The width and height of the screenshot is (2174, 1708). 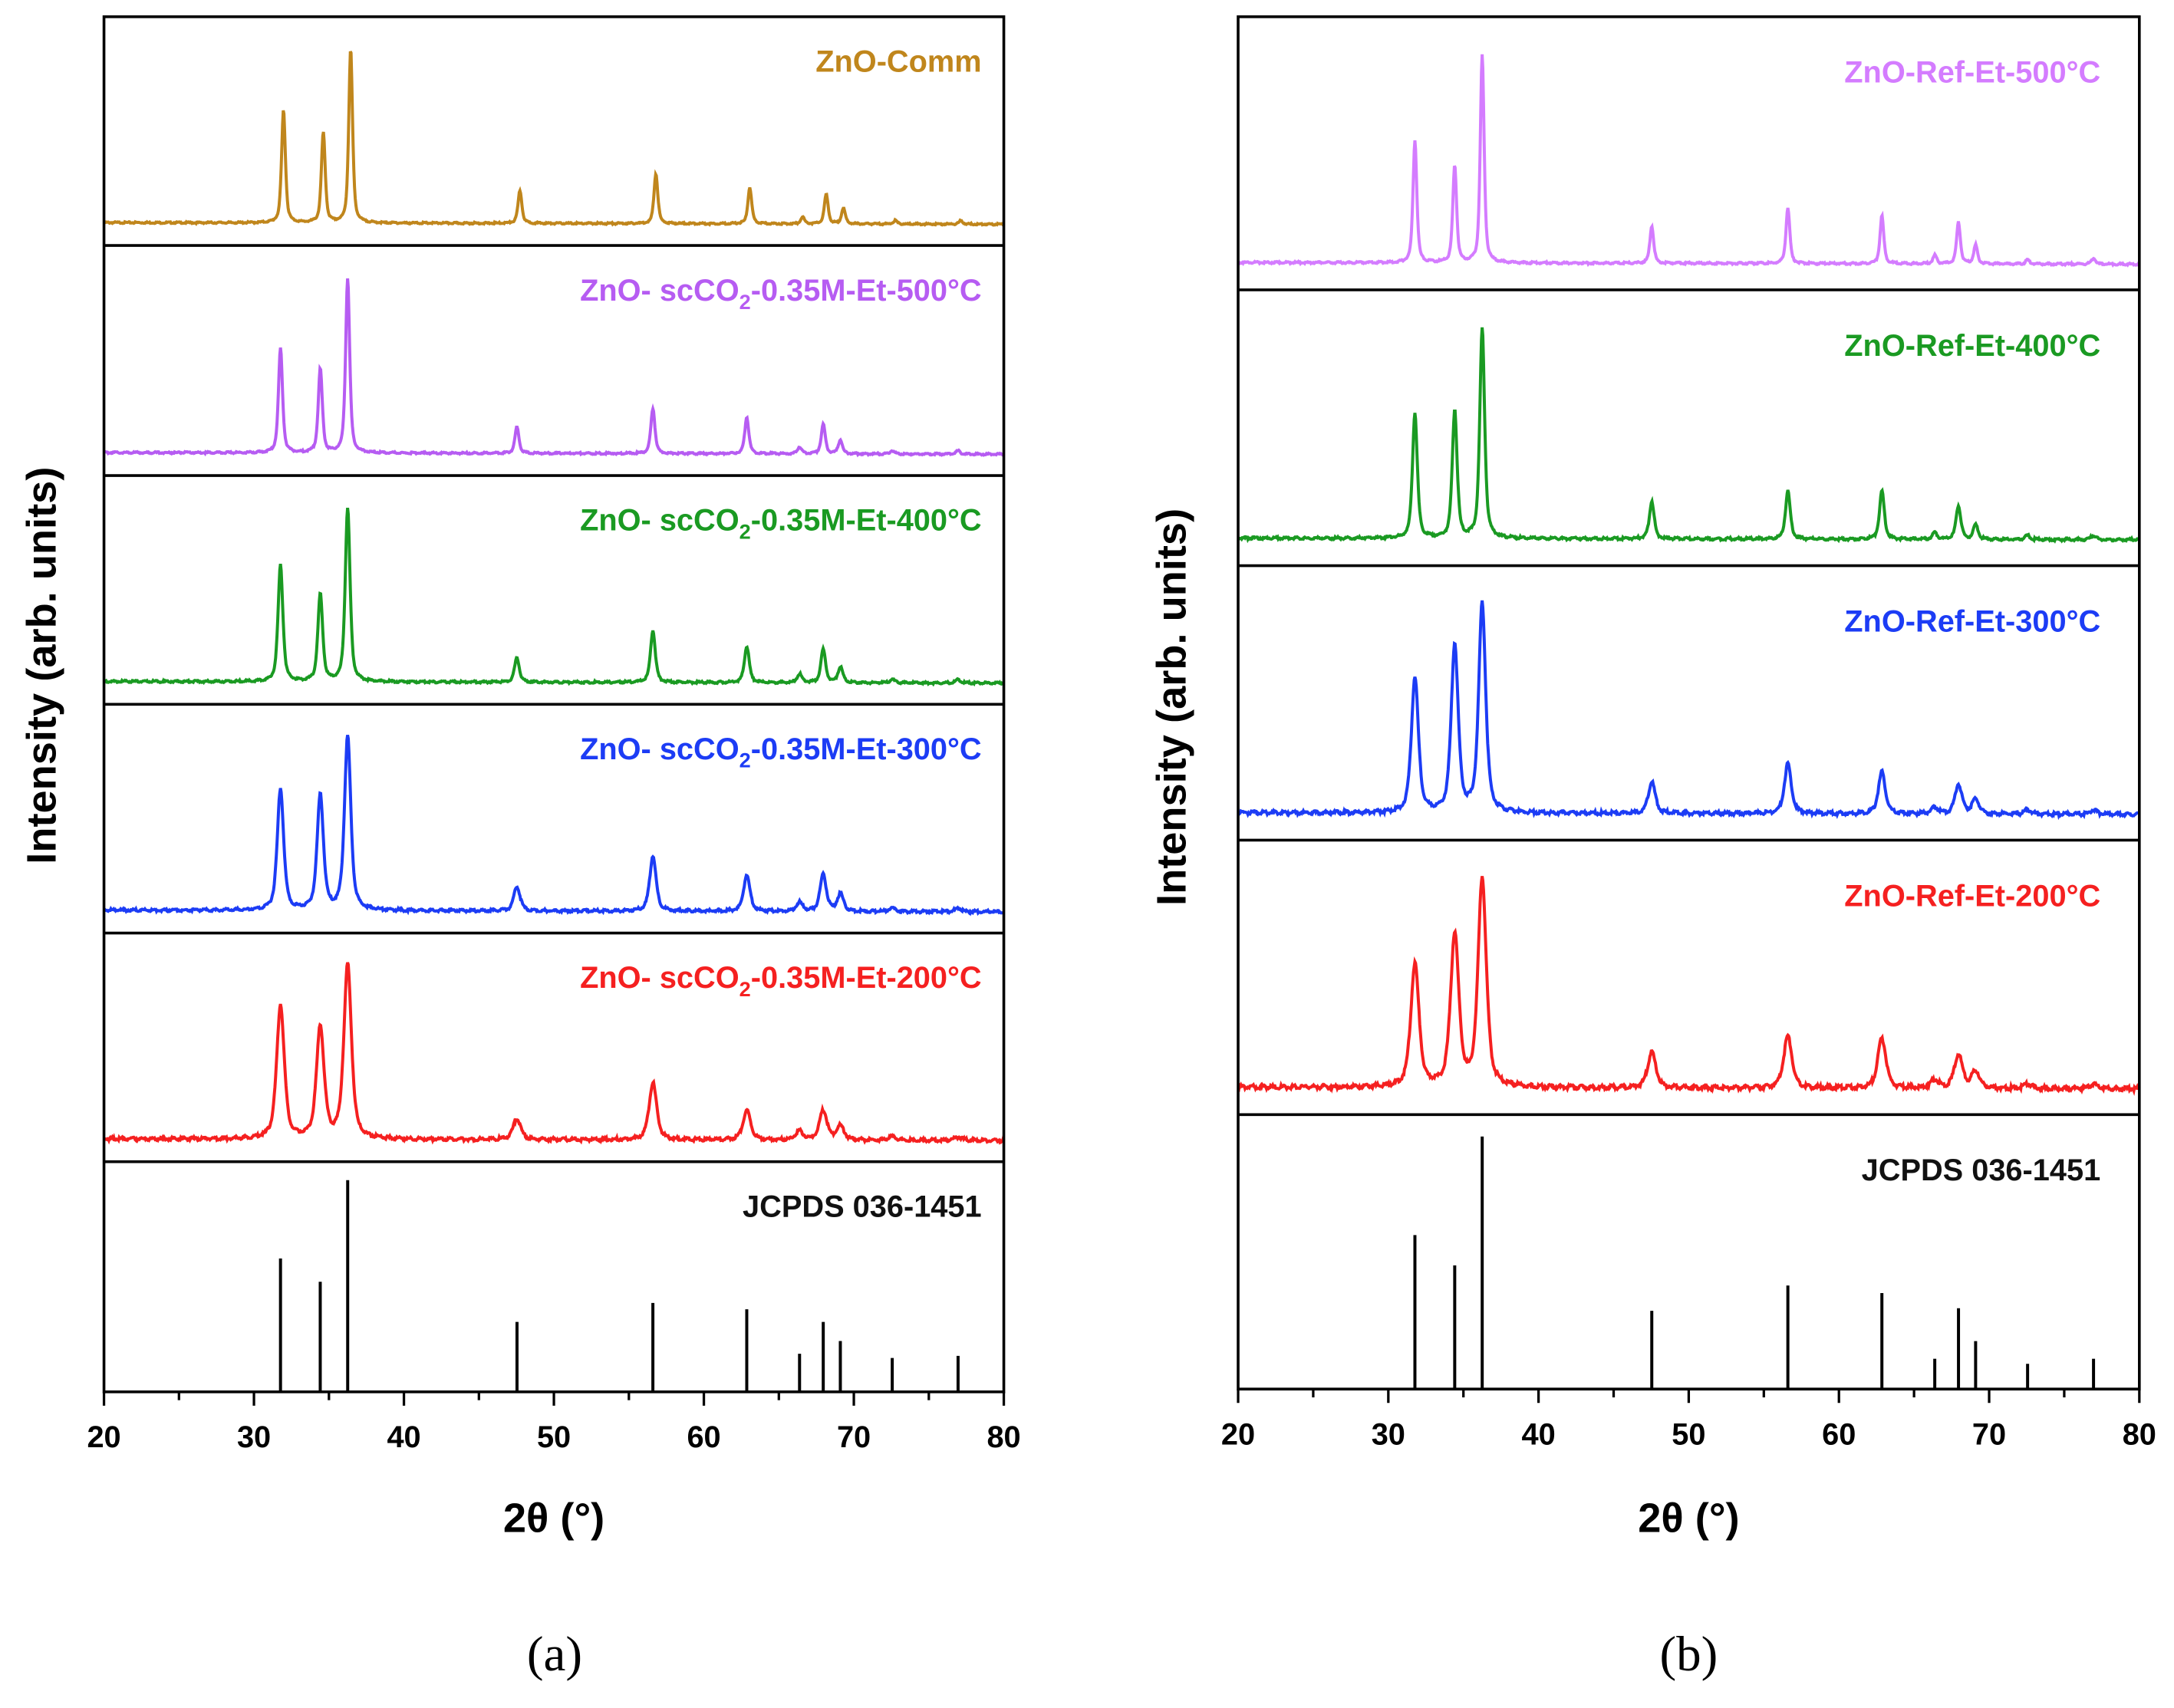 I want to click on series-label: ZnO-Ref-Et-500°C, so click(x=1972, y=72).